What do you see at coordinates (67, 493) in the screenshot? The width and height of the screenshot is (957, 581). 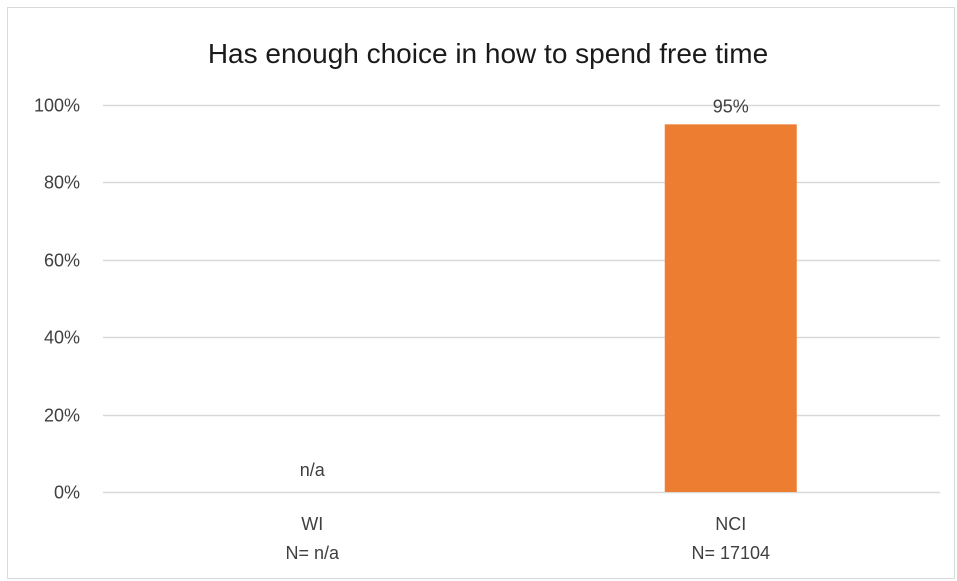 I see `y-tick-label: 0%` at bounding box center [67, 493].